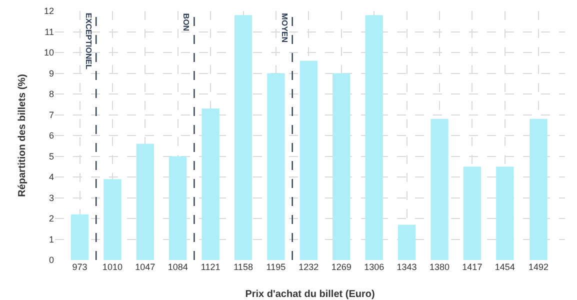 The image size is (577, 300). What do you see at coordinates (186, 22) in the screenshot?
I see `ref-line-label: BON` at bounding box center [186, 22].